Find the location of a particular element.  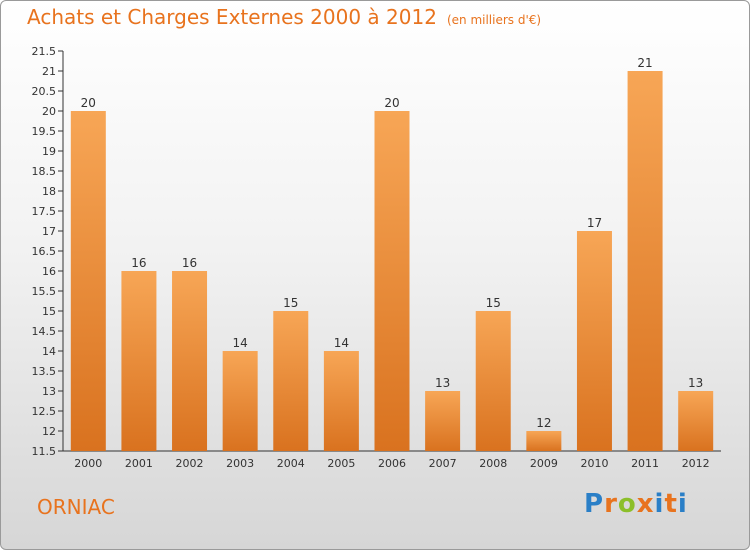

bar-value-label: 12 is located at coordinates (543, 423).